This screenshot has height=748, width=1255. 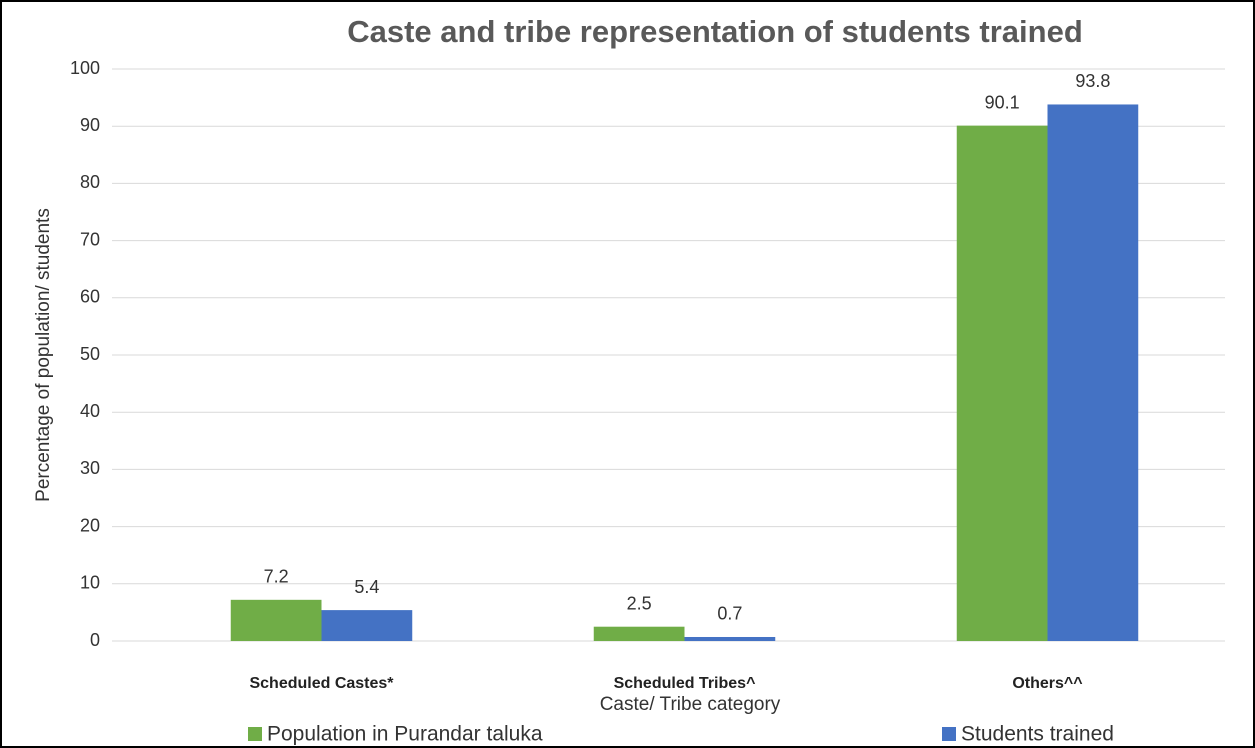 I want to click on data-label: 7.2, so click(x=276, y=577).